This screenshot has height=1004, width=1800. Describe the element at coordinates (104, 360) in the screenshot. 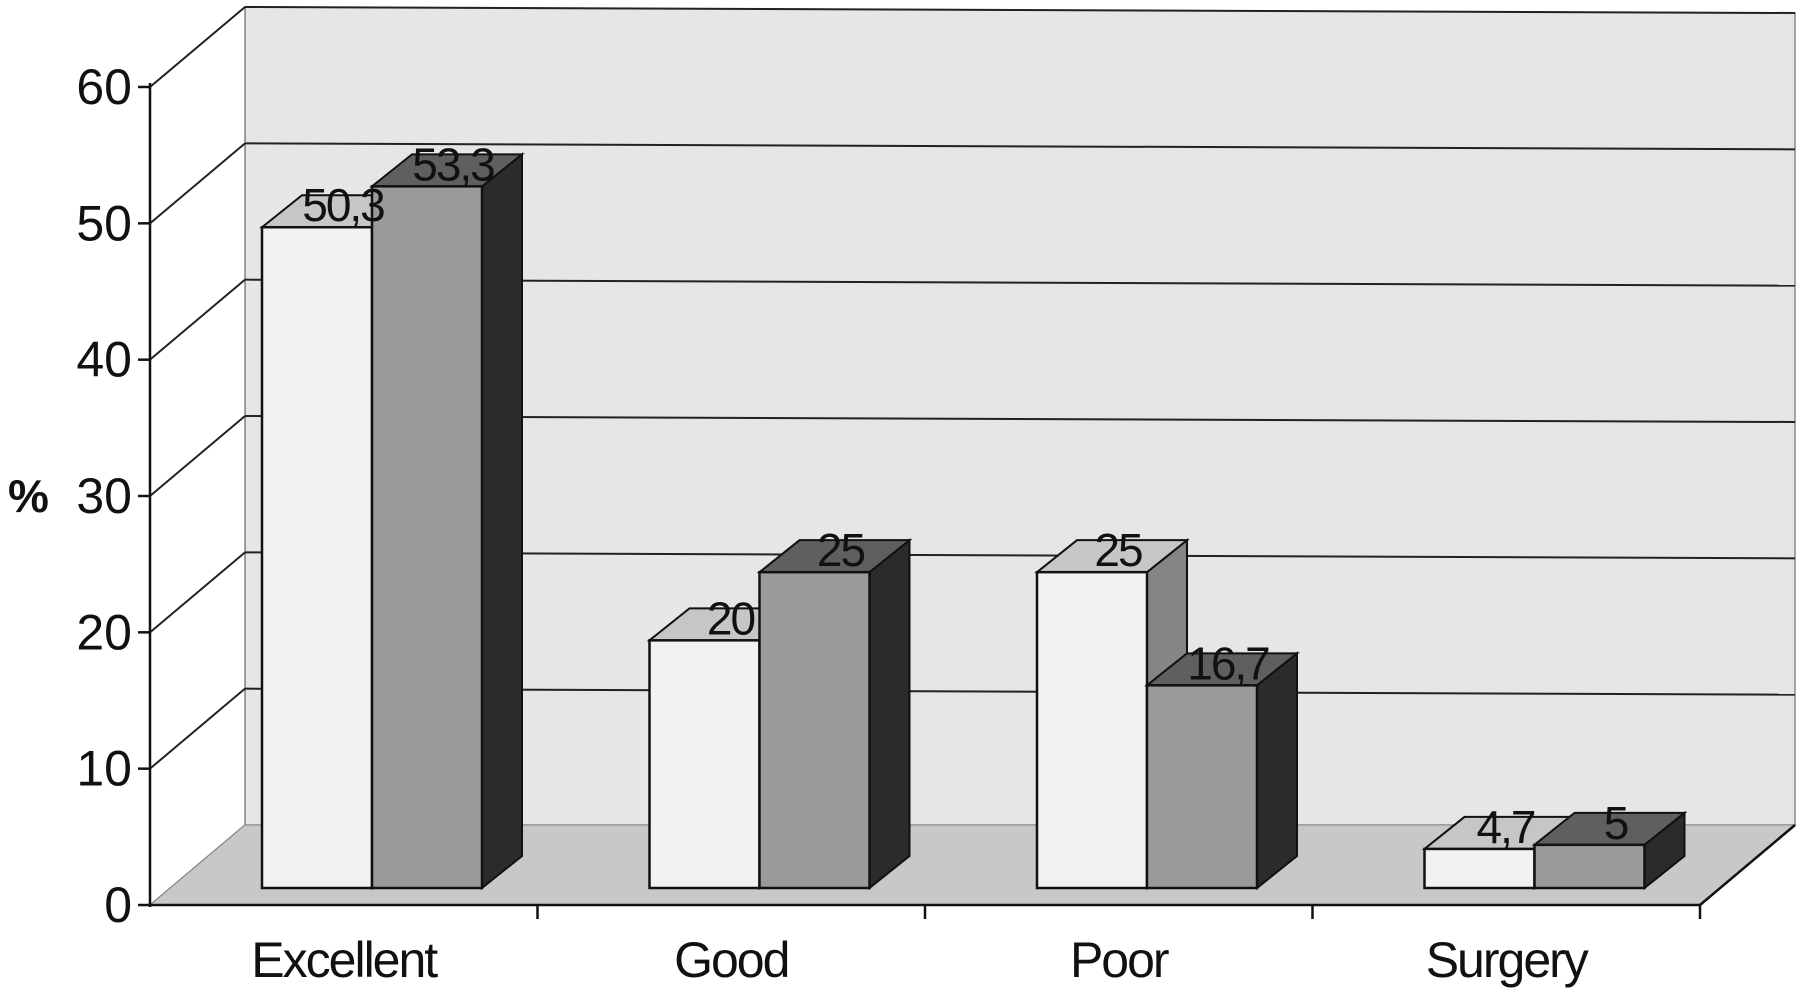

I see `y-tick-label: 40` at that location.